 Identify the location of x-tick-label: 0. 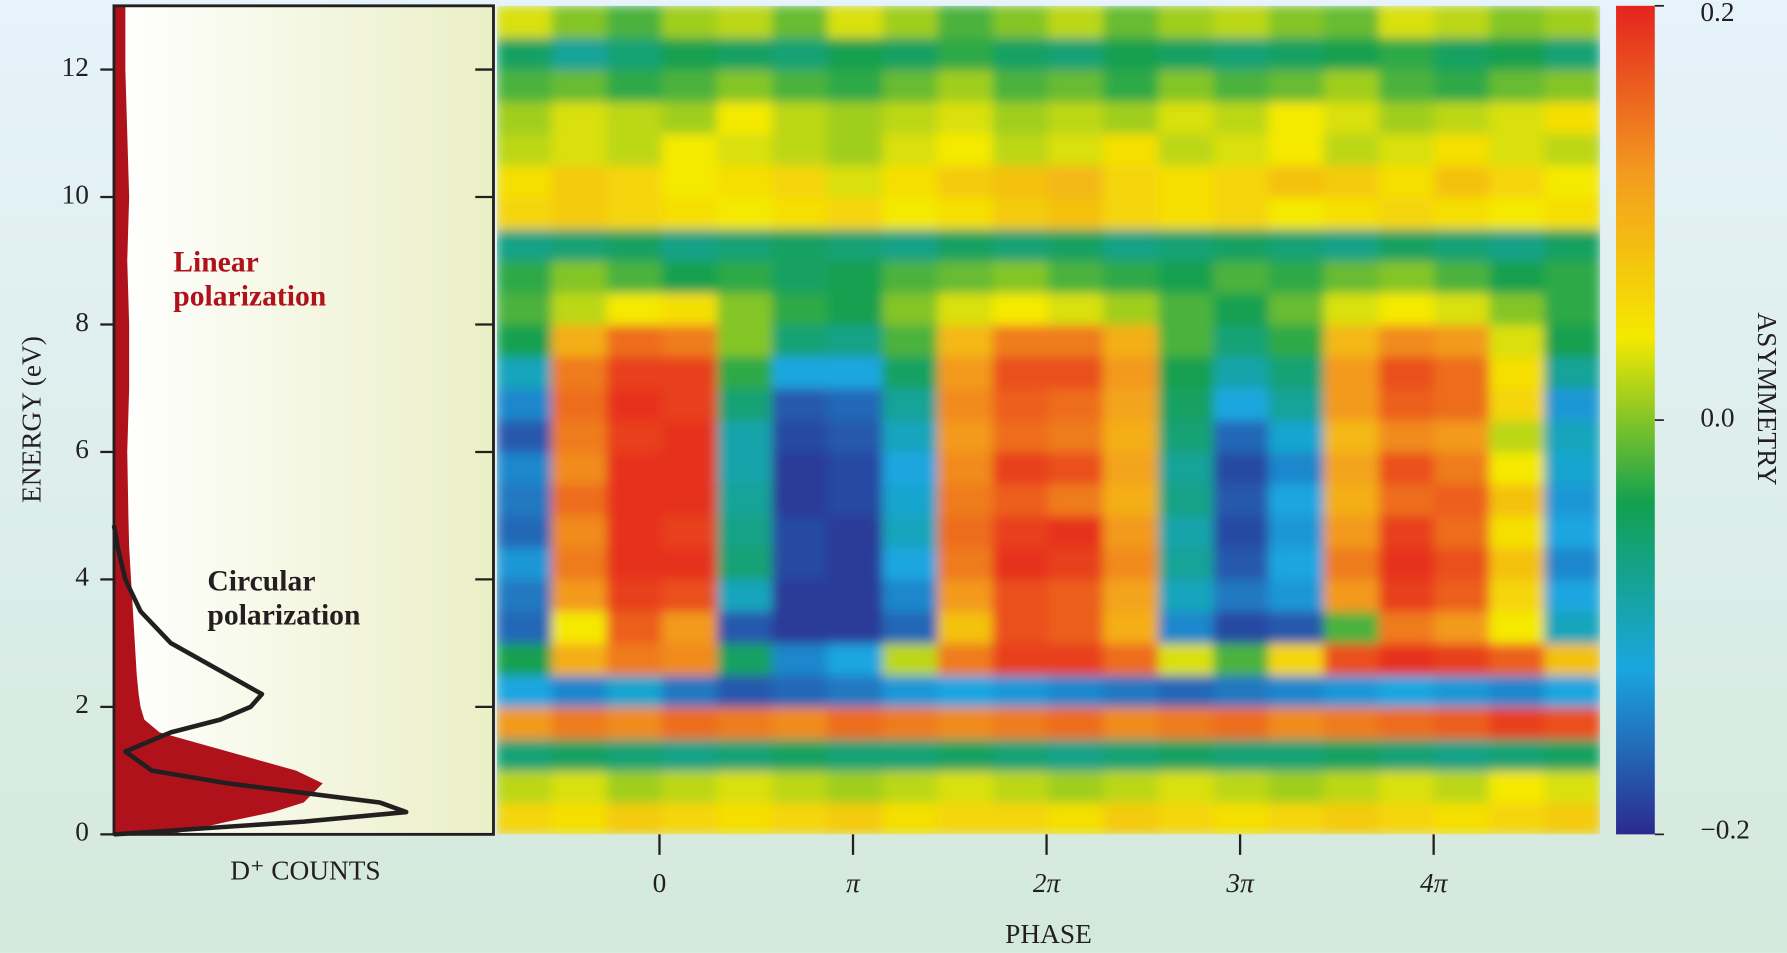
(660, 883).